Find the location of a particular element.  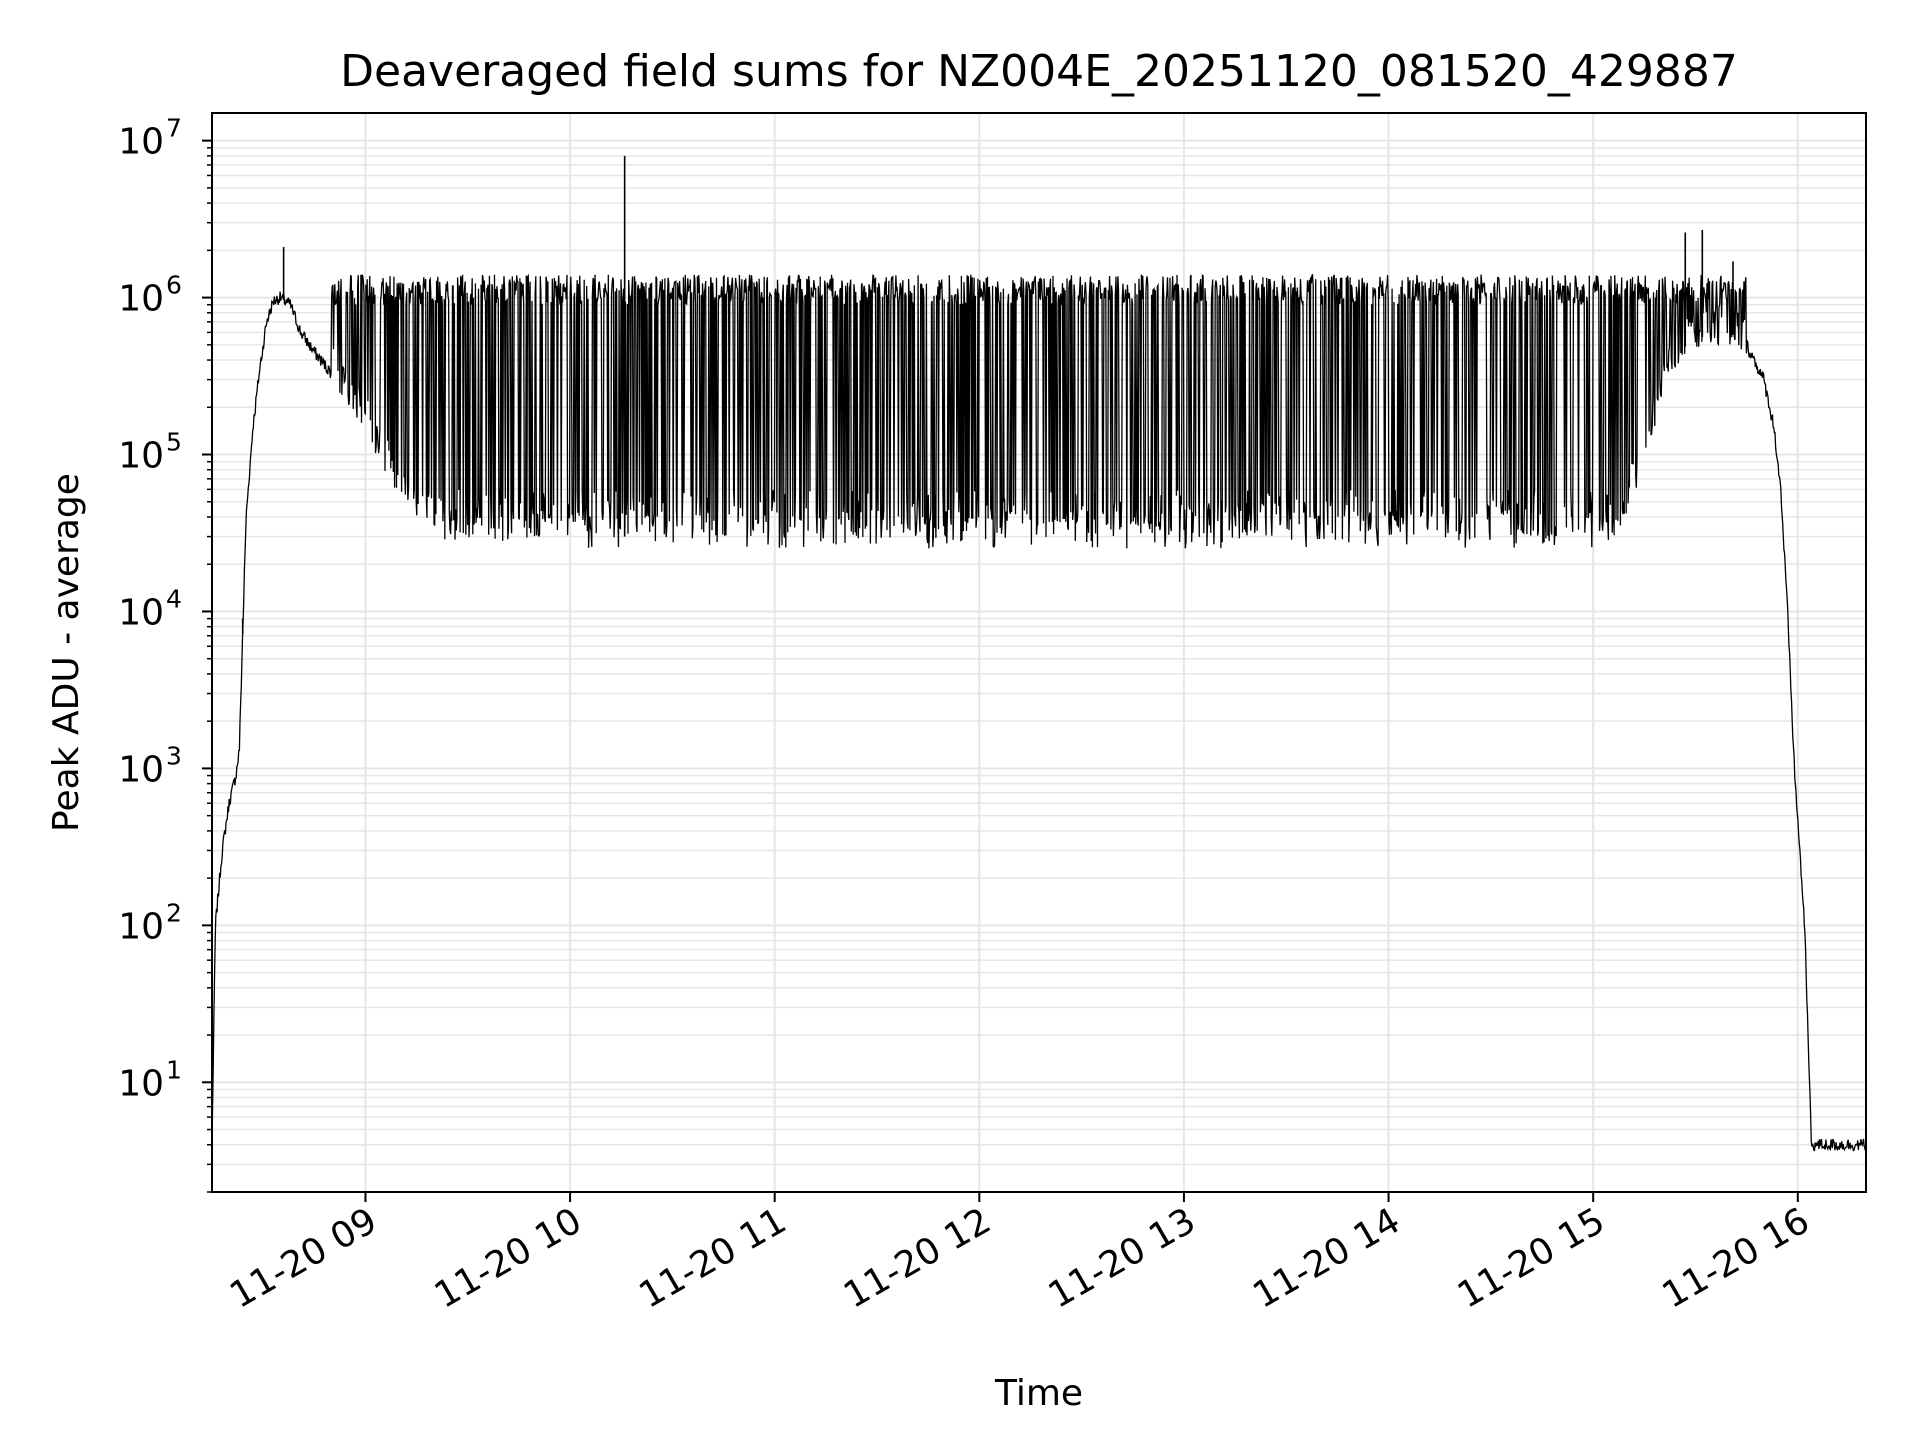

x-tick-label: 11-20 13 is located at coordinates (1122, 1258).